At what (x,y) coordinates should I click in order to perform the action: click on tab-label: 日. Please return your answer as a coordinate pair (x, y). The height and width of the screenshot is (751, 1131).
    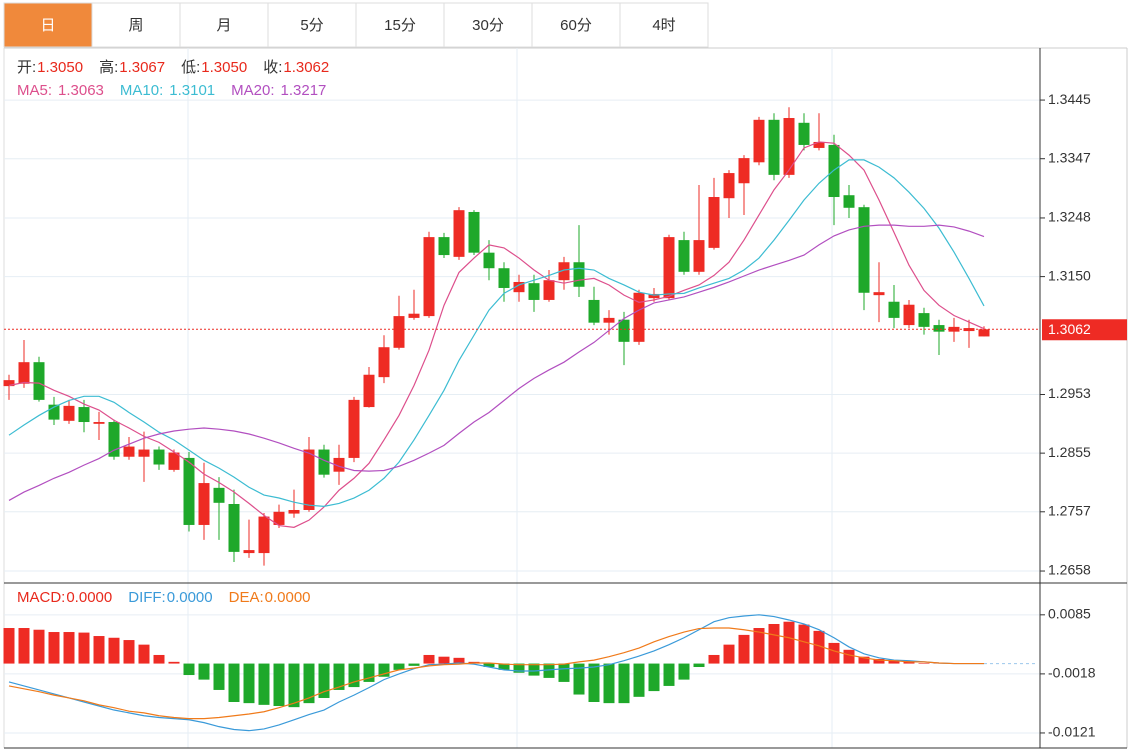
    Looking at the image, I should click on (47, 25).